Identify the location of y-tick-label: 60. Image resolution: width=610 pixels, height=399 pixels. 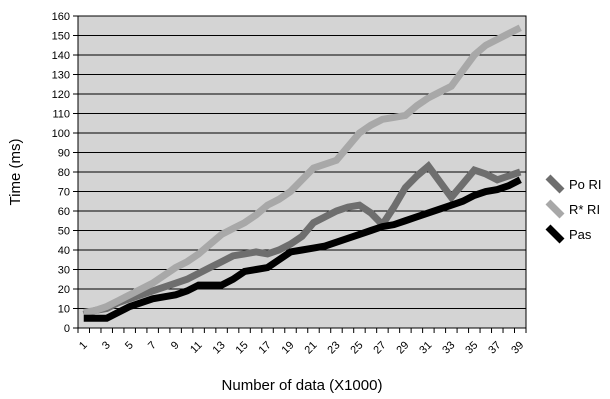
(64, 212).